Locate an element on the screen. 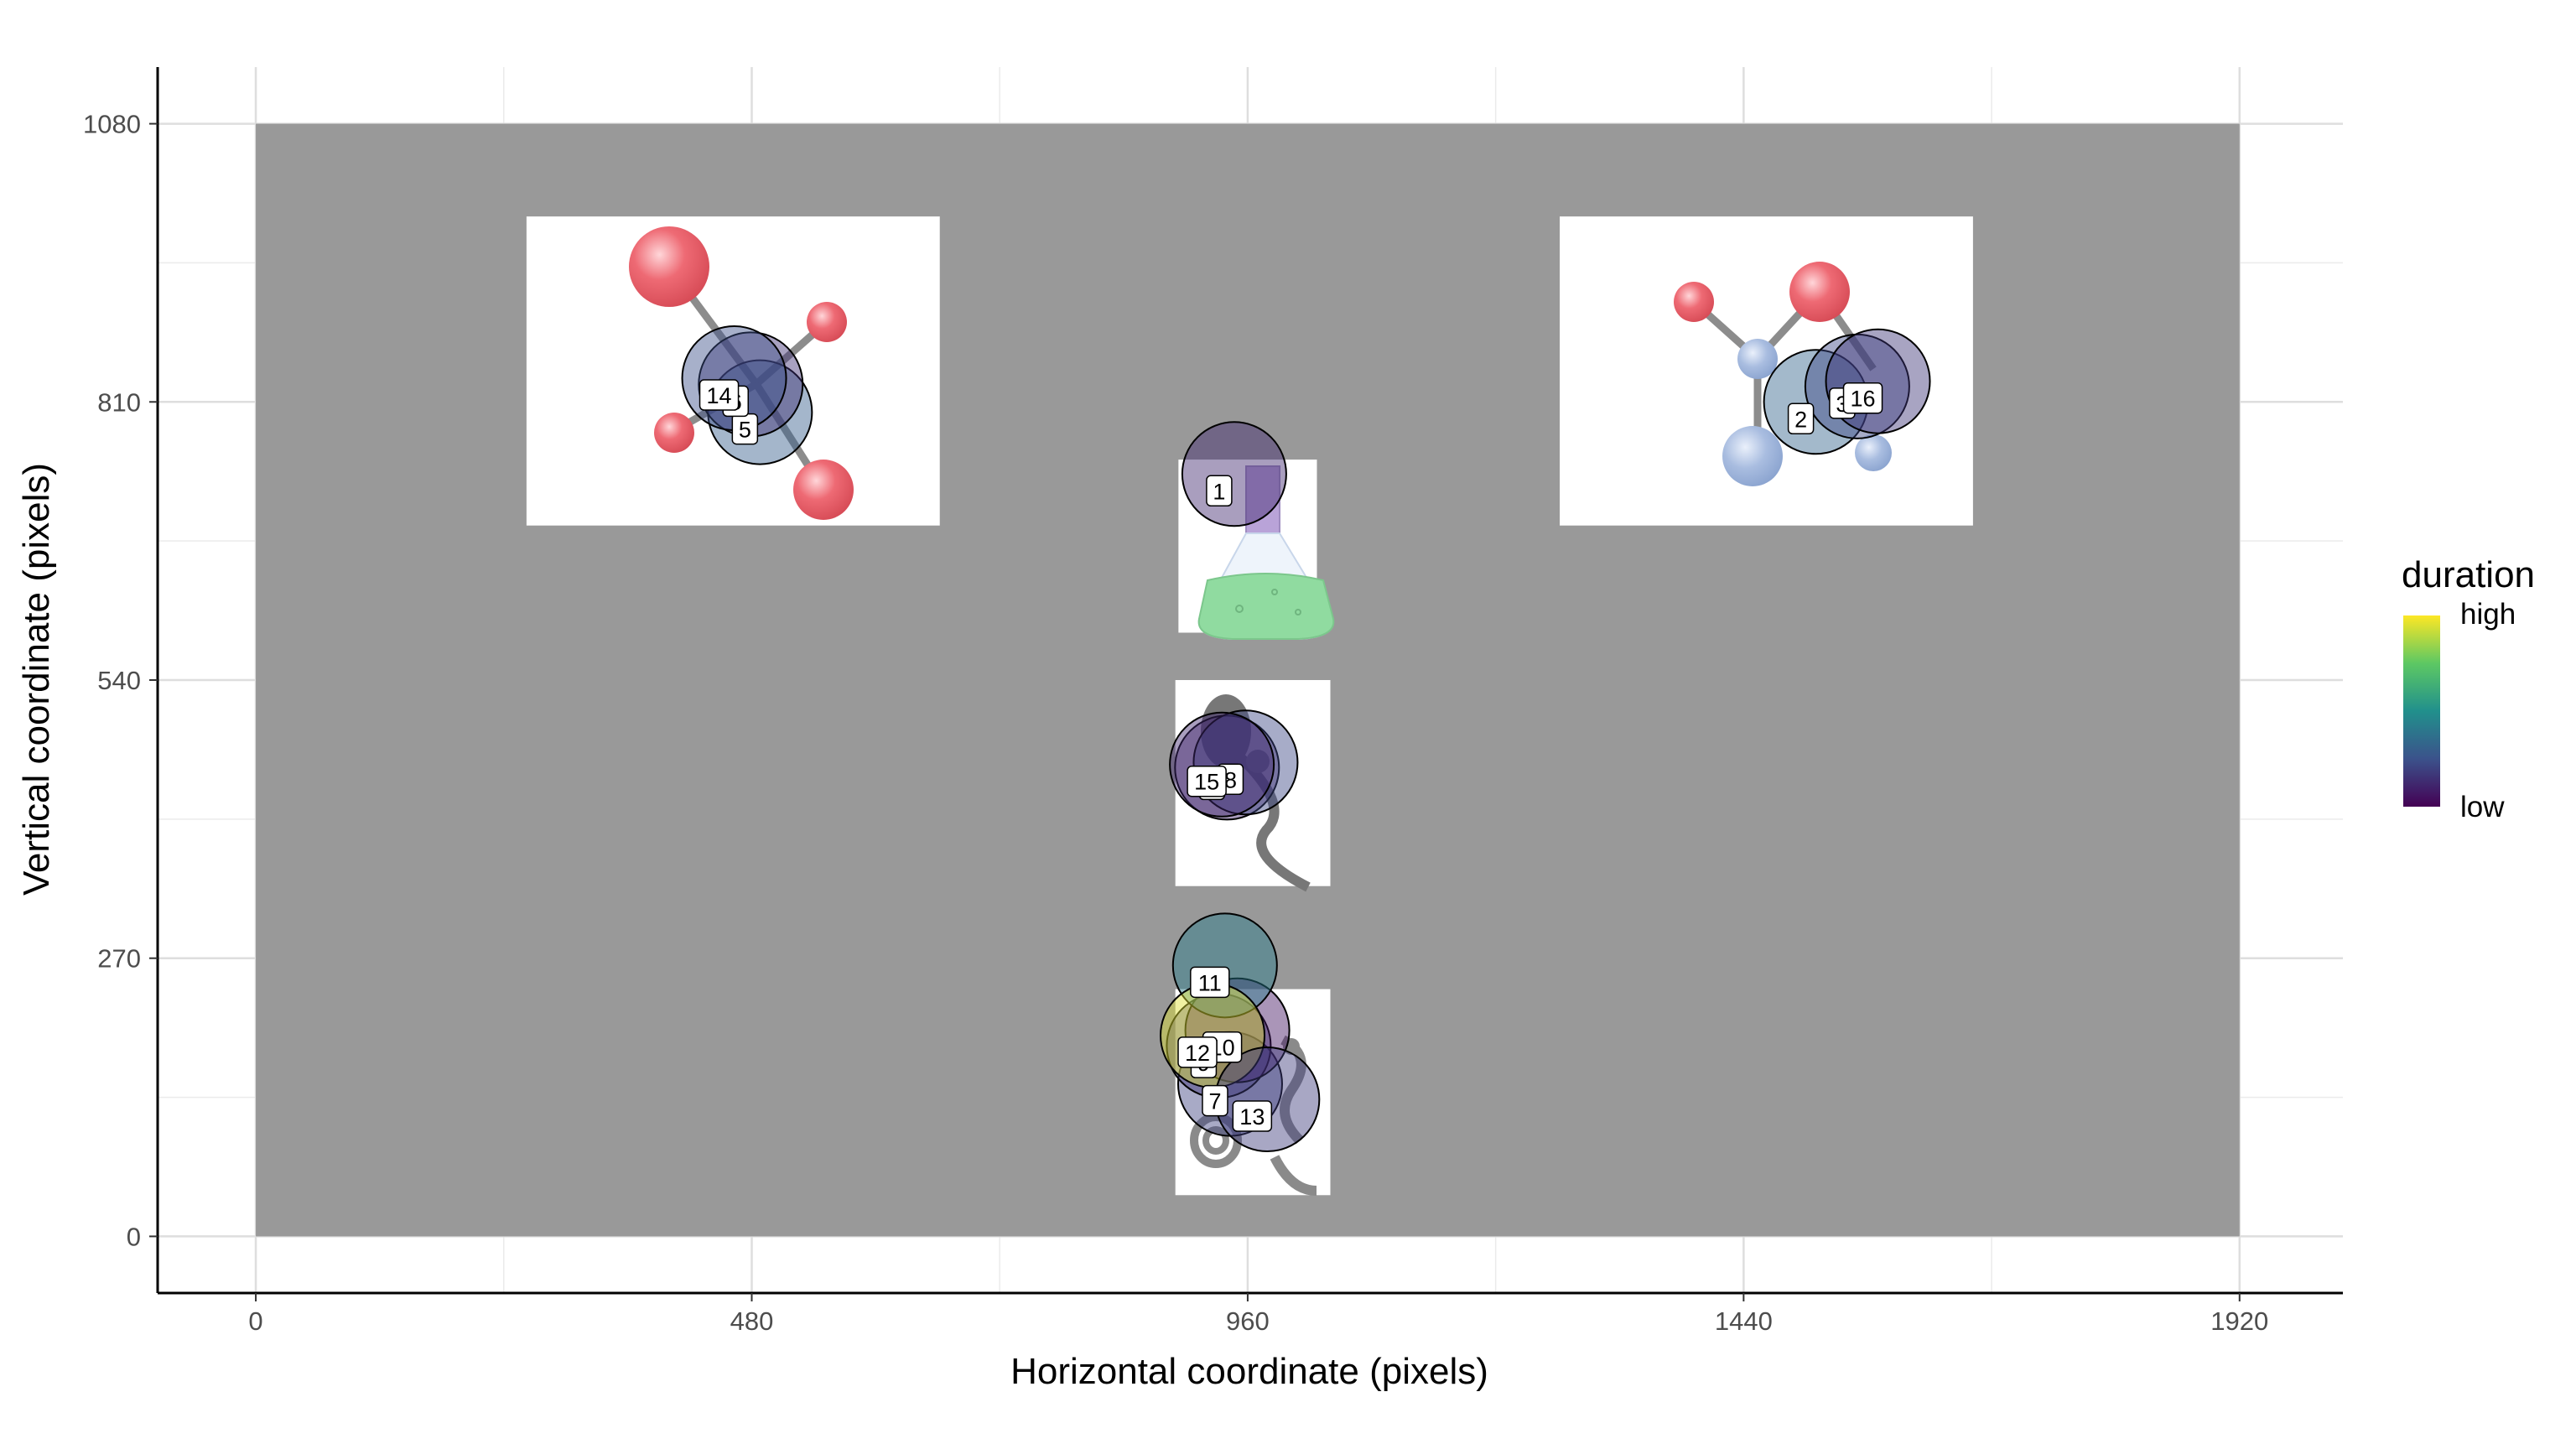 The image size is (2576, 1449). y-tick-label: 1080 is located at coordinates (112, 124).